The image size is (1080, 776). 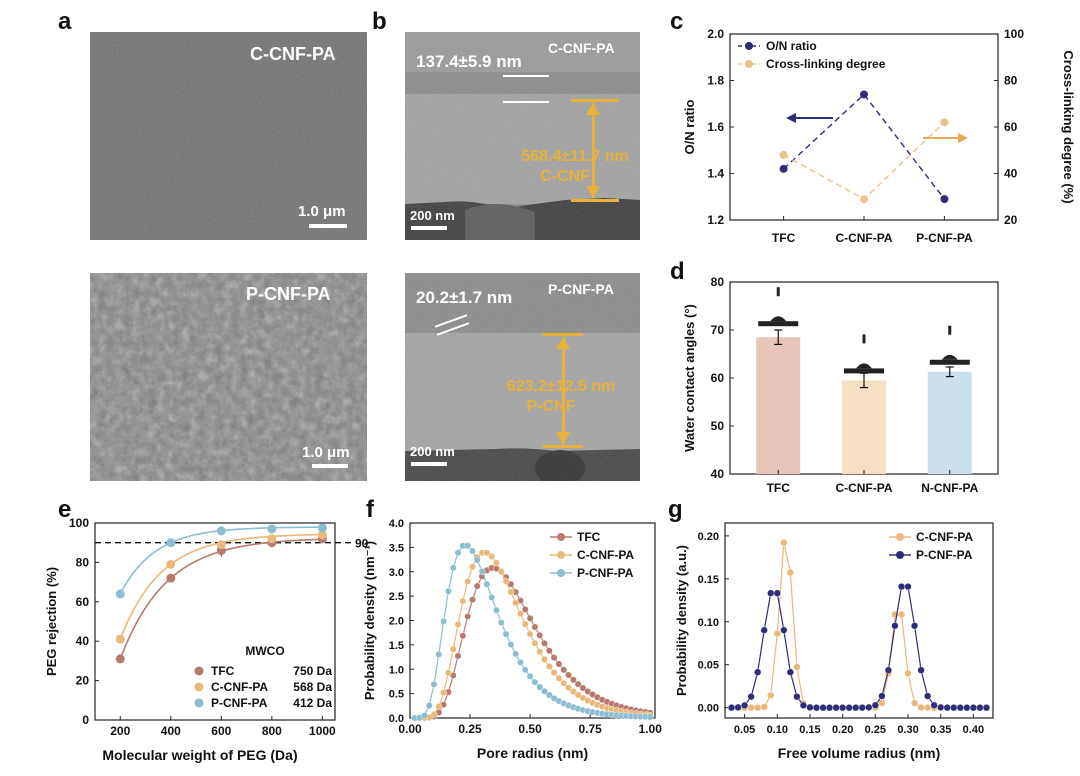 I want to click on c-legend-marker, so click(x=749, y=46).